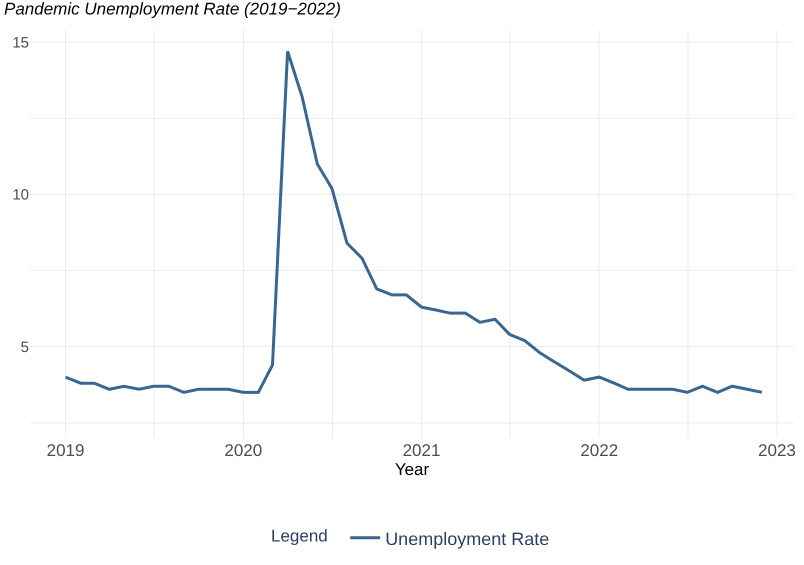 This screenshot has height=565, width=804. What do you see at coordinates (243, 450) in the screenshot?
I see `x-tick-label: 2020` at bounding box center [243, 450].